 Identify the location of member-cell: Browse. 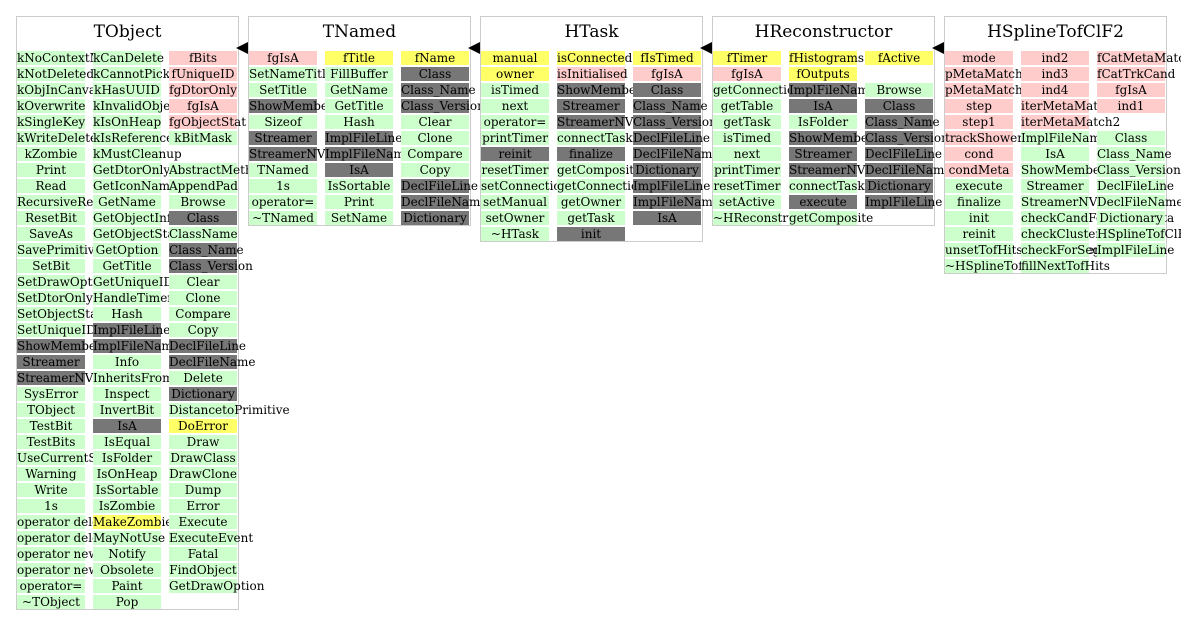
(899, 90).